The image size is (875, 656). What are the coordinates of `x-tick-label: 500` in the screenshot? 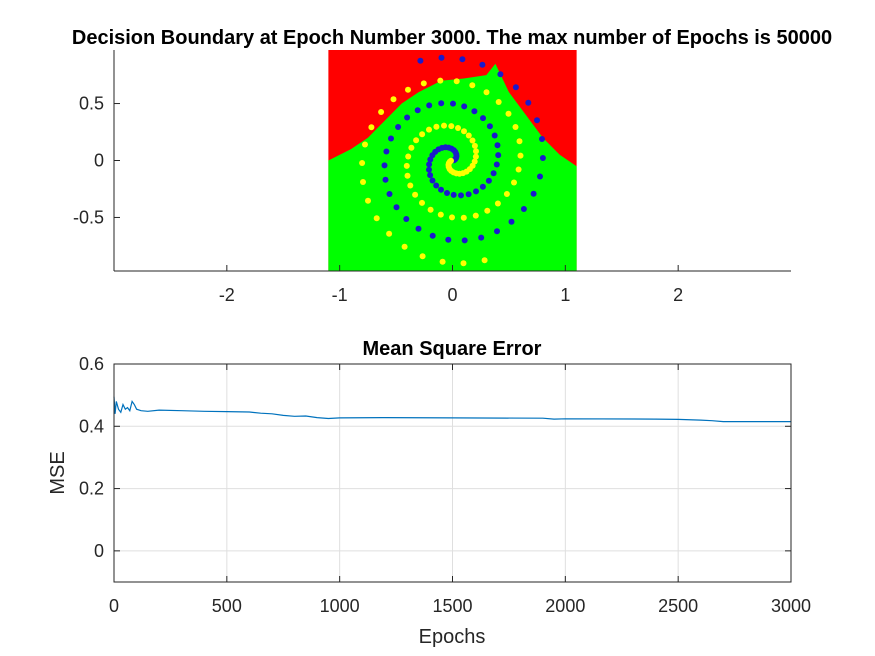 It's located at (227, 606).